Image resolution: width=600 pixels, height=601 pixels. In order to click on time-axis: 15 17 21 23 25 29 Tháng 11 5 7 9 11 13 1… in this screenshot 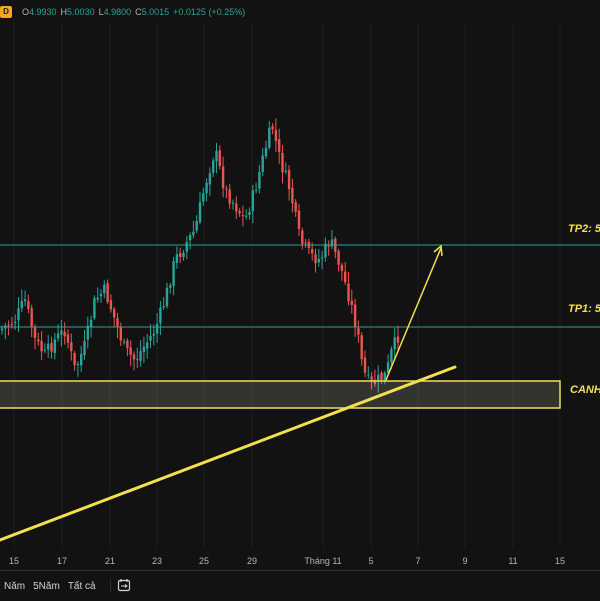, I will do `click(300, 560)`.